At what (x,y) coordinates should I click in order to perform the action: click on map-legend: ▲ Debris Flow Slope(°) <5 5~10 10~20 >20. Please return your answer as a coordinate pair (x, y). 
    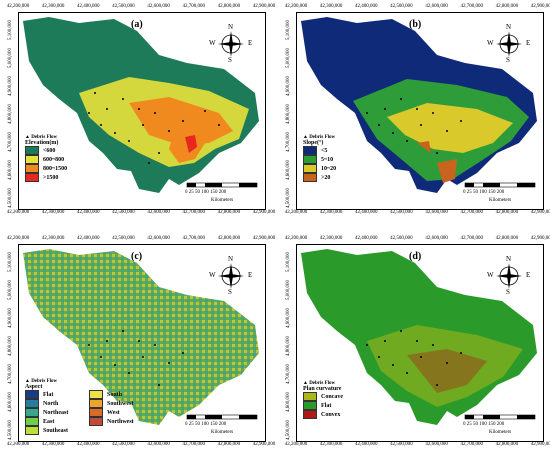
    Looking at the image, I should click on (320, 158).